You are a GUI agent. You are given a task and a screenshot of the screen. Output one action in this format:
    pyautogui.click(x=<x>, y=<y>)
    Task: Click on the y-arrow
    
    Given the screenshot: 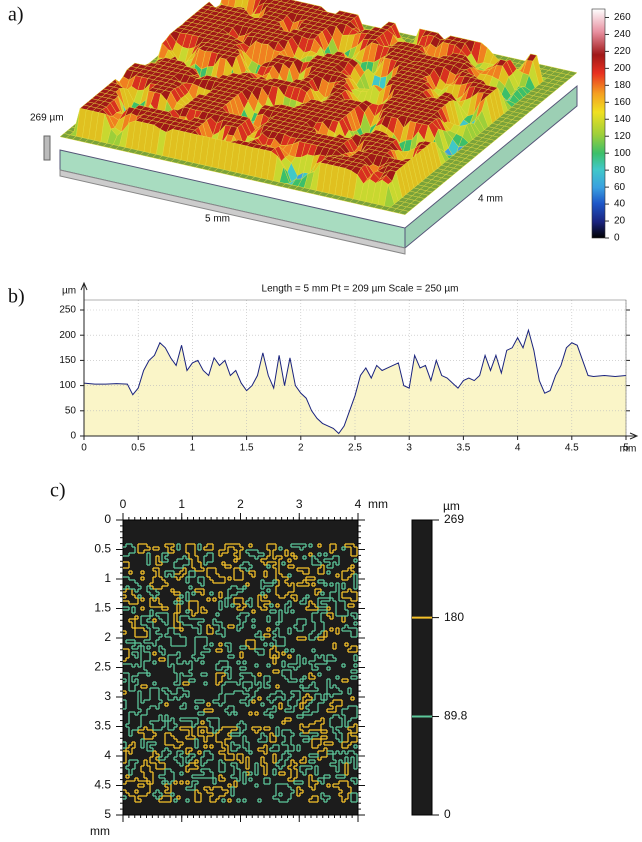 What is the action you would take?
    pyautogui.click(x=84, y=286)
    